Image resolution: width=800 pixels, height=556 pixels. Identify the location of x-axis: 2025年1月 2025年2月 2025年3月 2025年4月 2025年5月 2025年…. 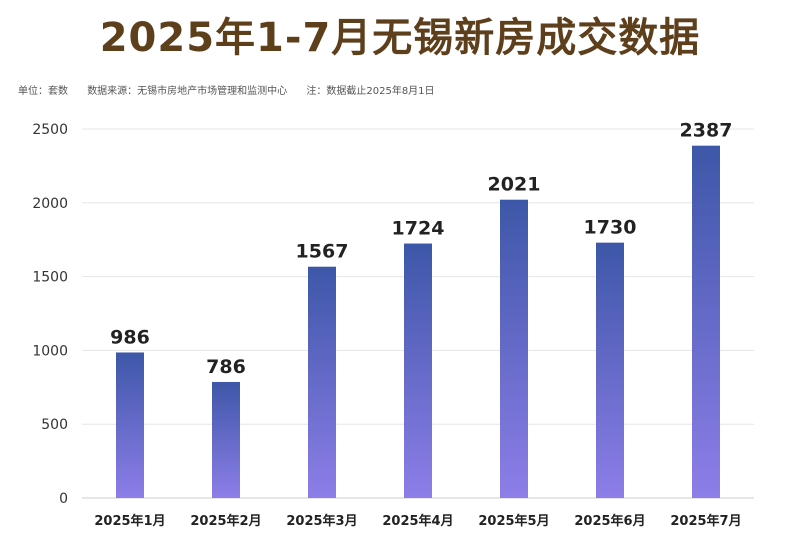
(417, 521).